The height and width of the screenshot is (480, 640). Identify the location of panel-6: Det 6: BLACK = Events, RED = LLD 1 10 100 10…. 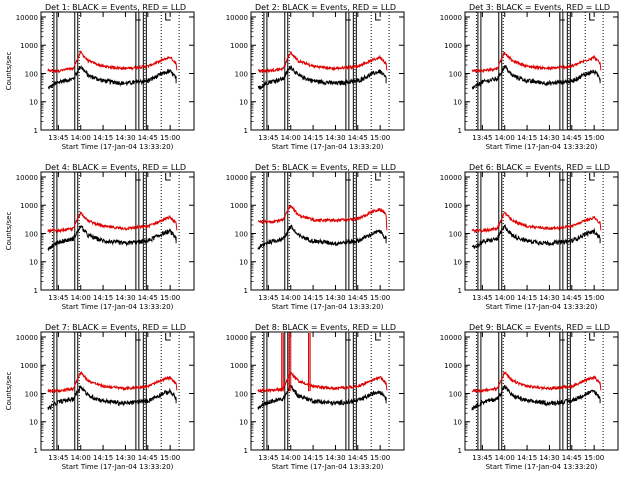
(529, 237).